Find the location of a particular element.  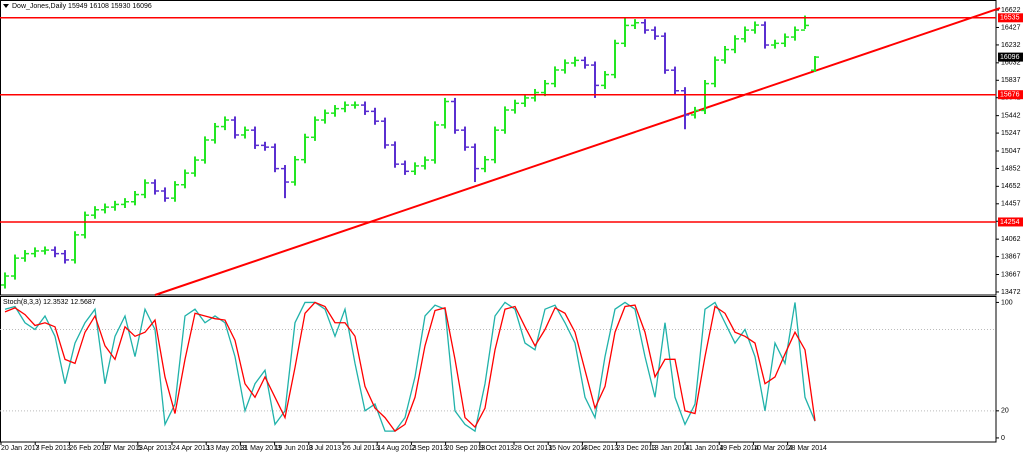

x-tick-label: 19 Feb 2014 is located at coordinates (738, 448).